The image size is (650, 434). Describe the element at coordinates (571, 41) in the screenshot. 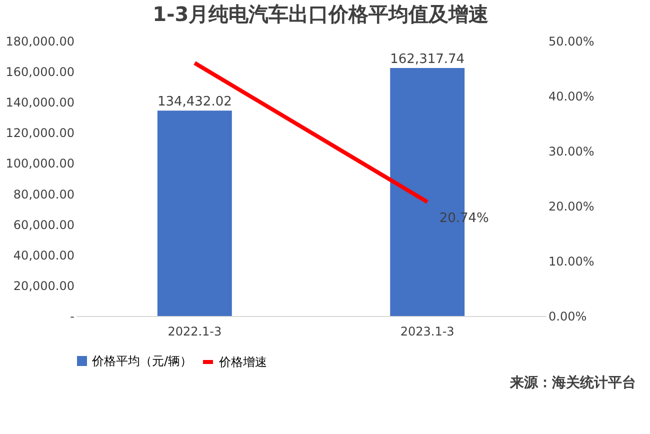

I see `y2-tick-label: 50.00%` at that location.